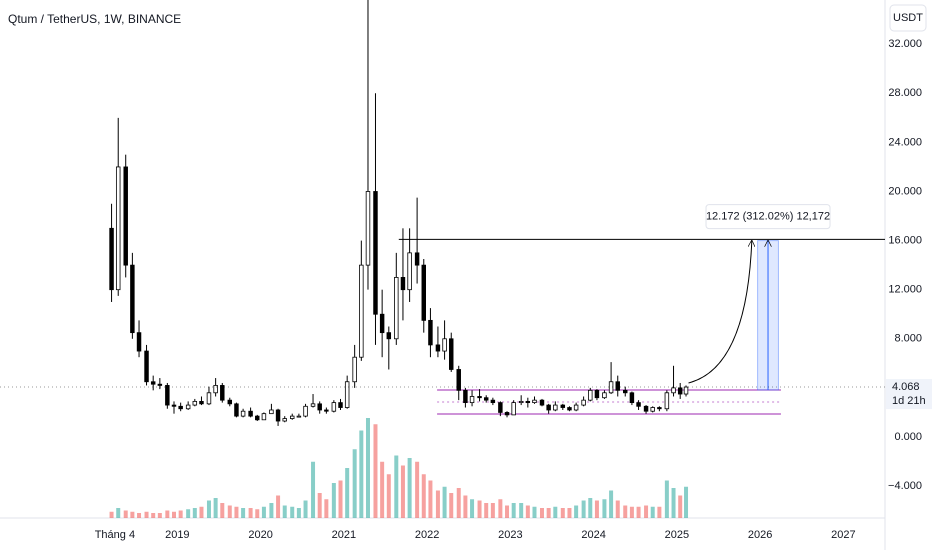 The width and height of the screenshot is (932, 550). What do you see at coordinates (905, 486) in the screenshot?
I see `y-tick-label: −4.000` at bounding box center [905, 486].